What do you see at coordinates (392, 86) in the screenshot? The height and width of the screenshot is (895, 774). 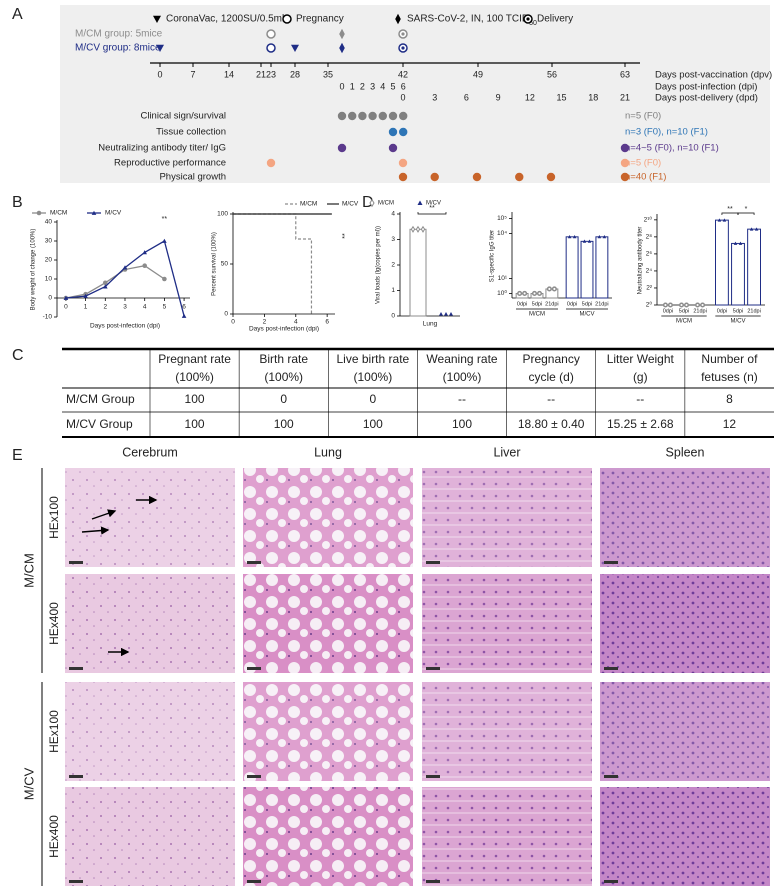 I see `dpi-tick-label: 5` at bounding box center [392, 86].